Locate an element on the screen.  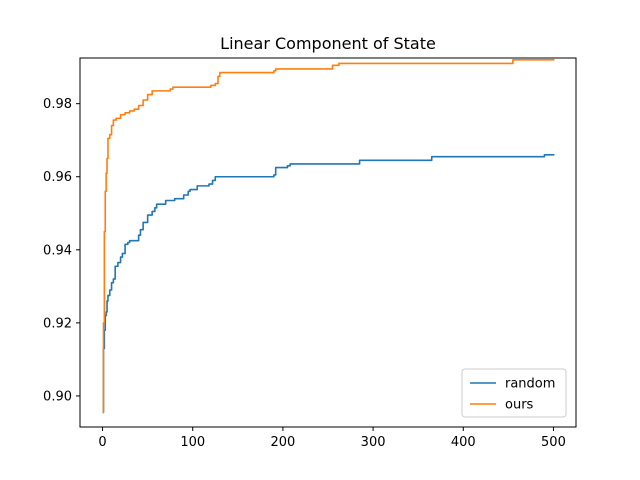
y-axis-ticks: 0.90 0.92 0.94 0.96 0.98 is located at coordinates (61, 250).